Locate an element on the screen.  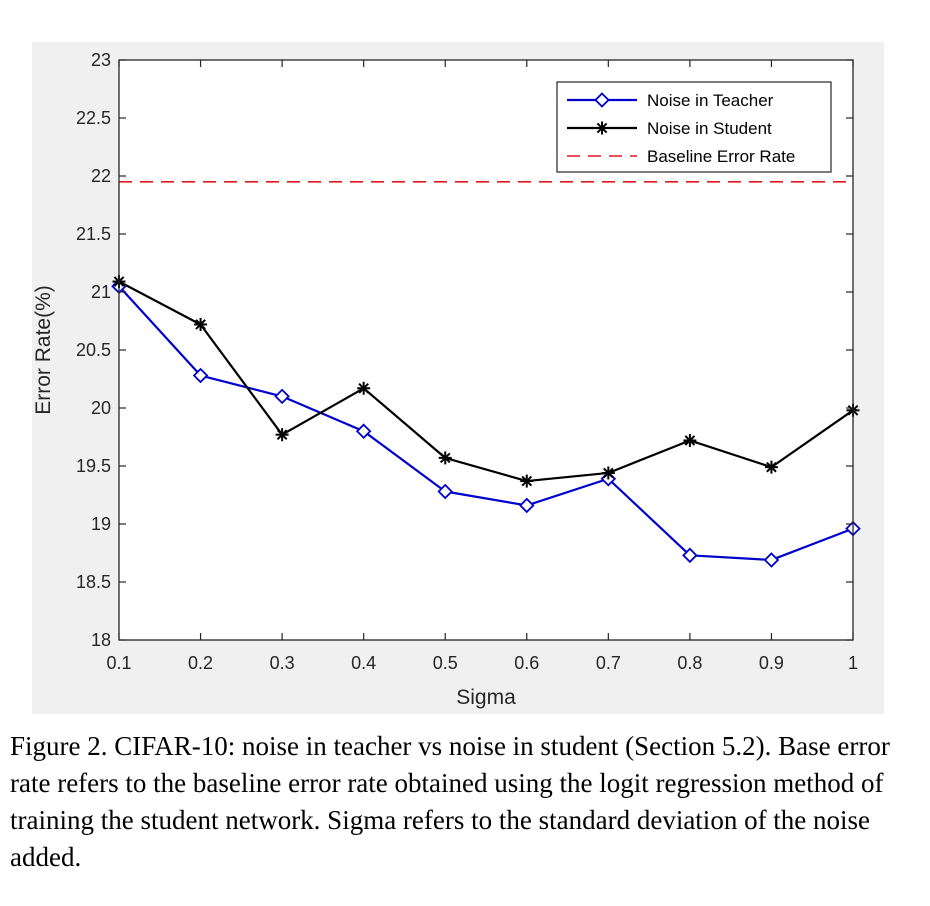
x-tick-label: 0.6 is located at coordinates (526, 663).